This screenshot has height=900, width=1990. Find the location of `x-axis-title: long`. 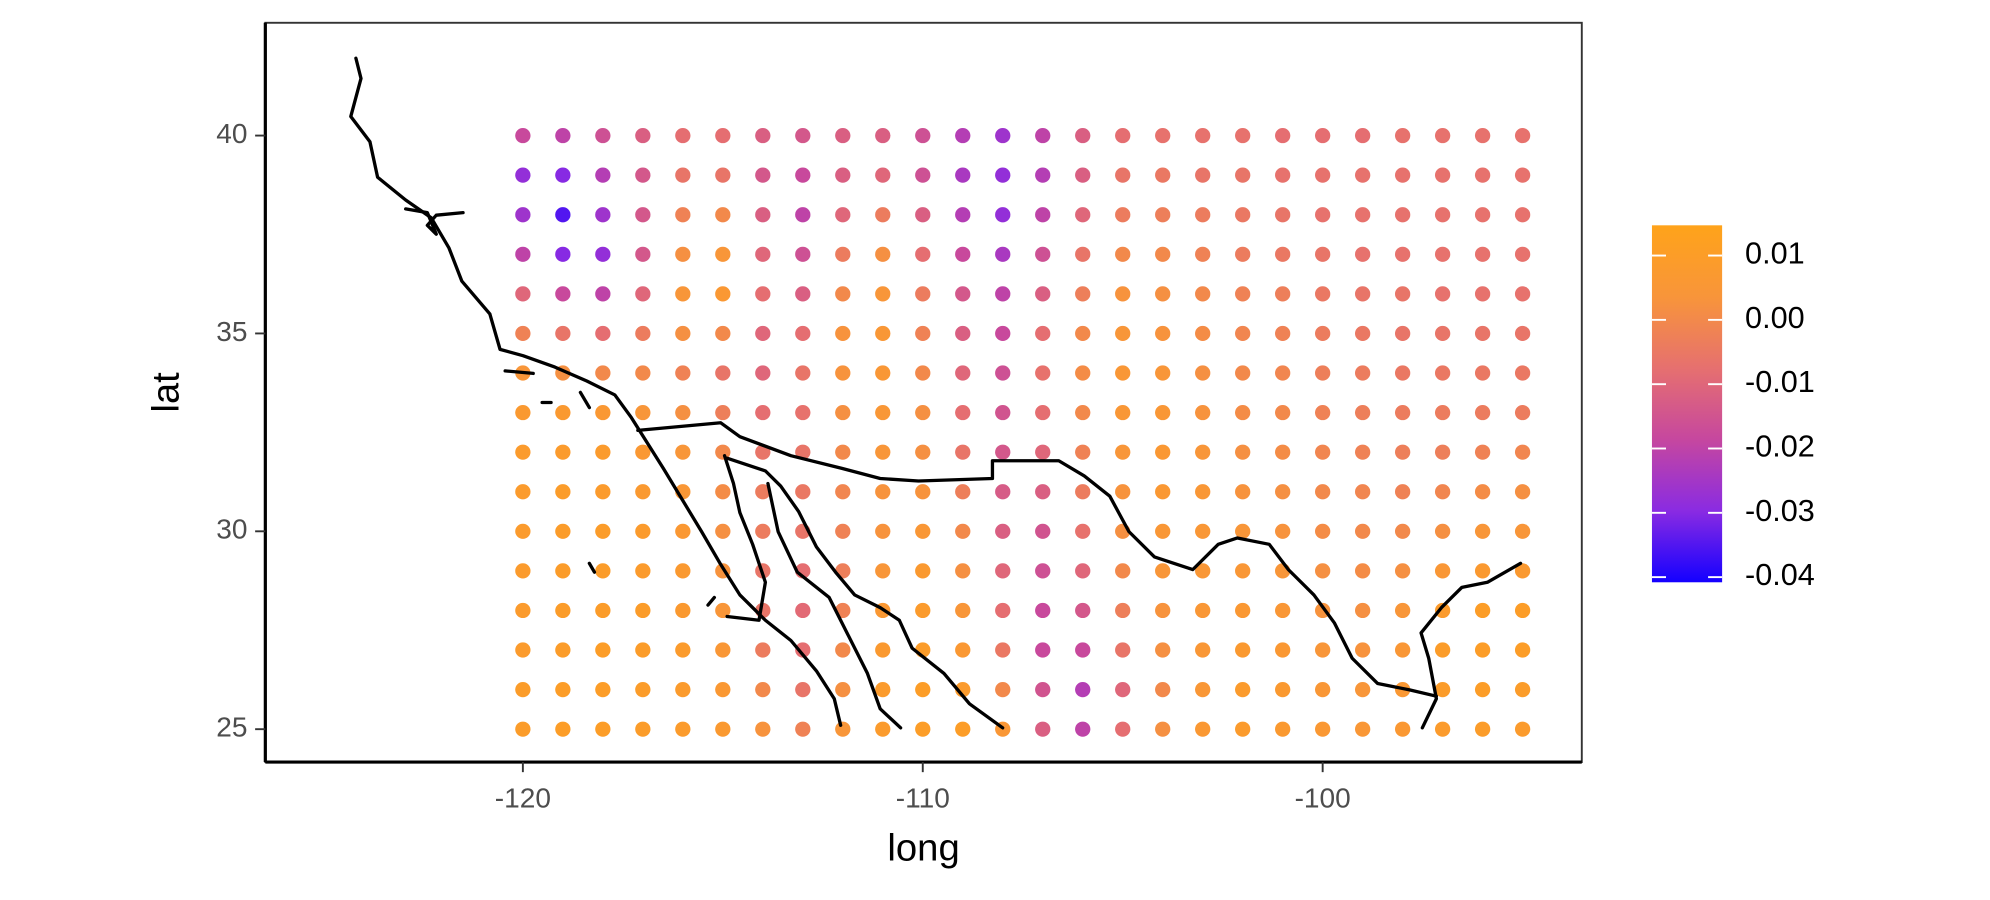

x-axis-title: long is located at coordinates (923, 848).